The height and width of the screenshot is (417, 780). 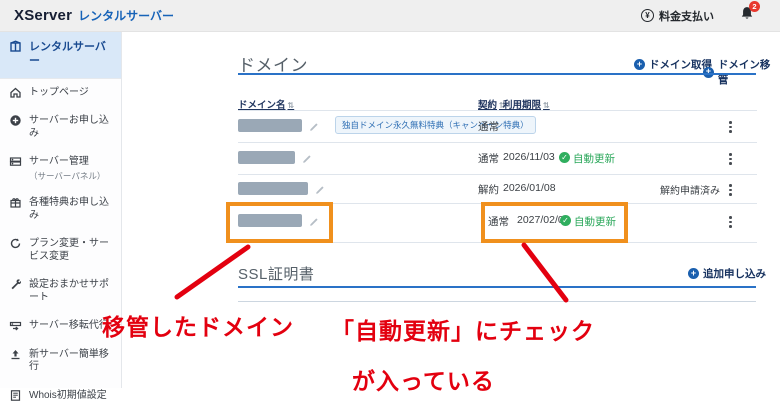 I want to click on annotation-transferred-domain: 移管したドメイン, so click(x=198, y=327).